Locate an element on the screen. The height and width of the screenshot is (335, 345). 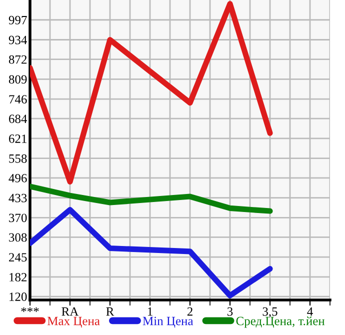
legend-label: Max Цена is located at coordinates (74, 322).